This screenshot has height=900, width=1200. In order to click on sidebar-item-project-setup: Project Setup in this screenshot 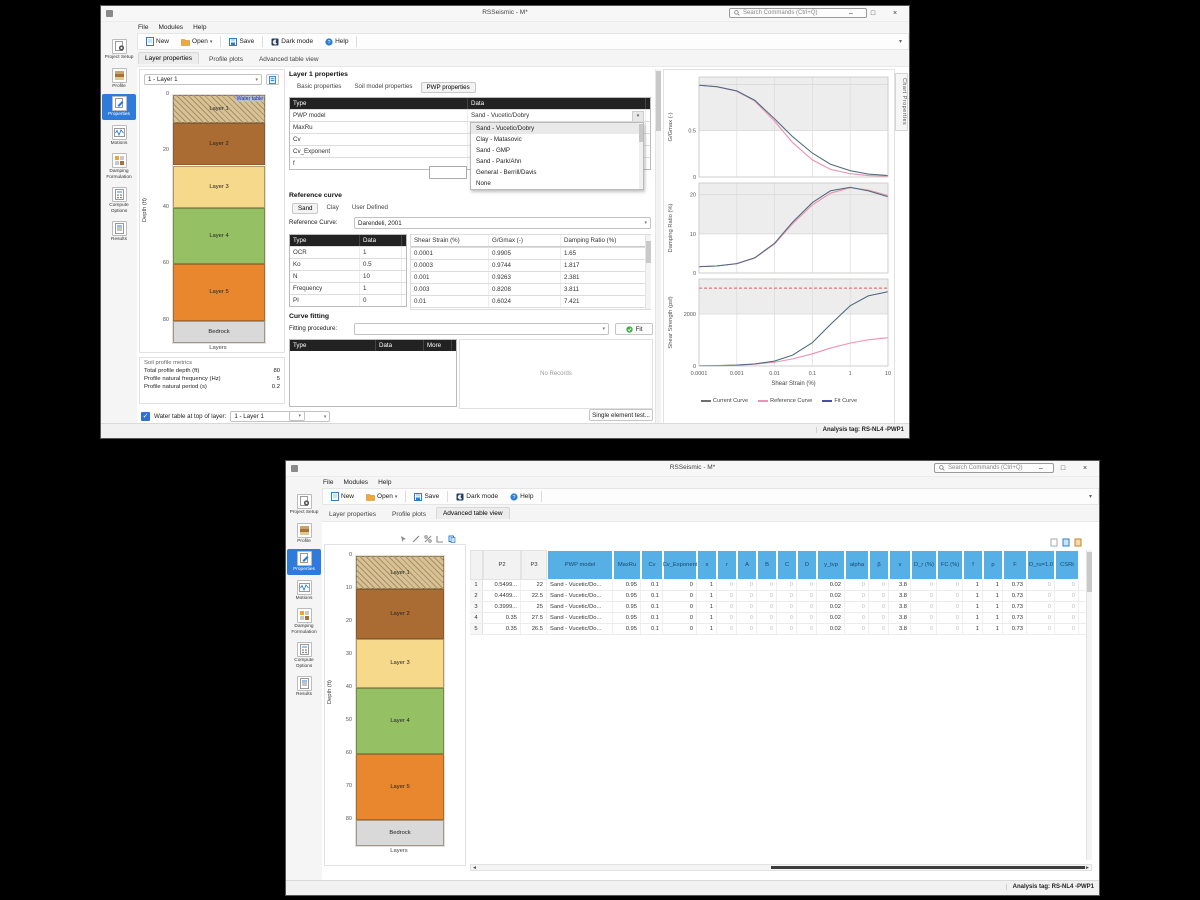, I will do `click(119, 50)`.